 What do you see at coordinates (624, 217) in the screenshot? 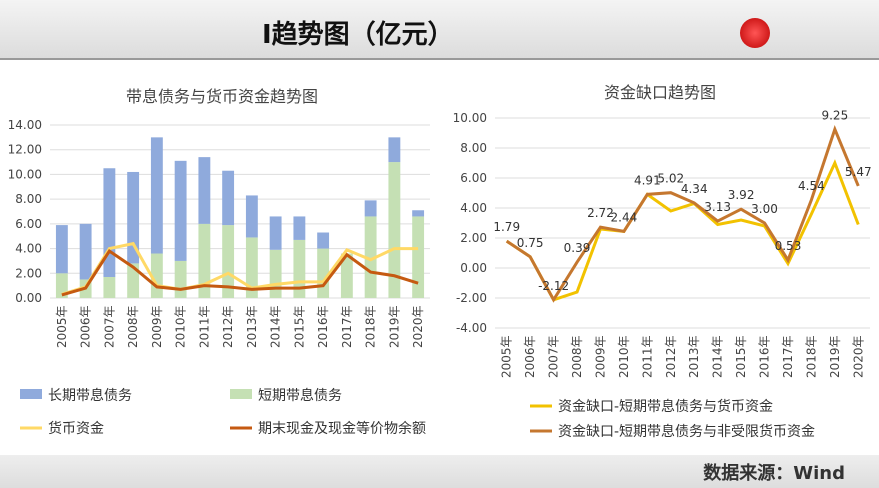
I see `data-label: 2.44` at bounding box center [624, 217].